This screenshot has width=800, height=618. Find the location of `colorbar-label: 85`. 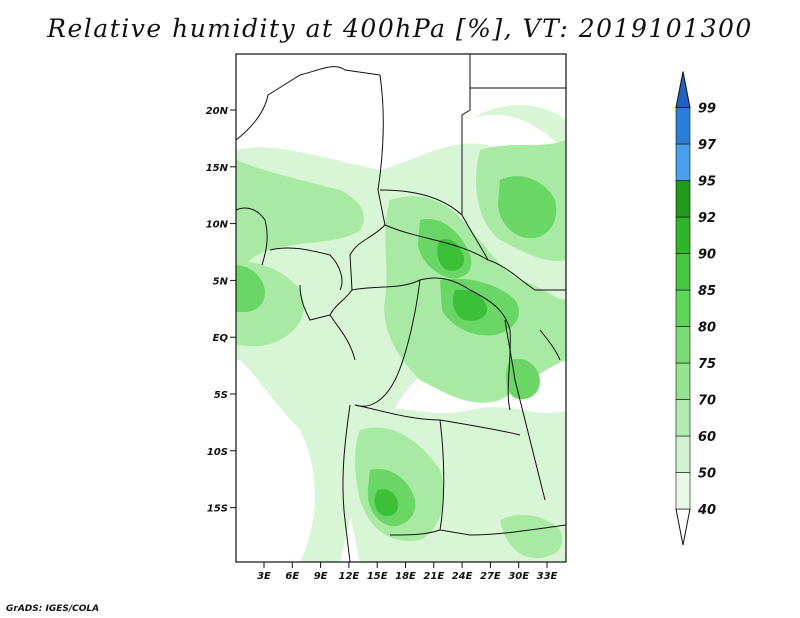

colorbar-label: 85 is located at coordinates (707, 291).